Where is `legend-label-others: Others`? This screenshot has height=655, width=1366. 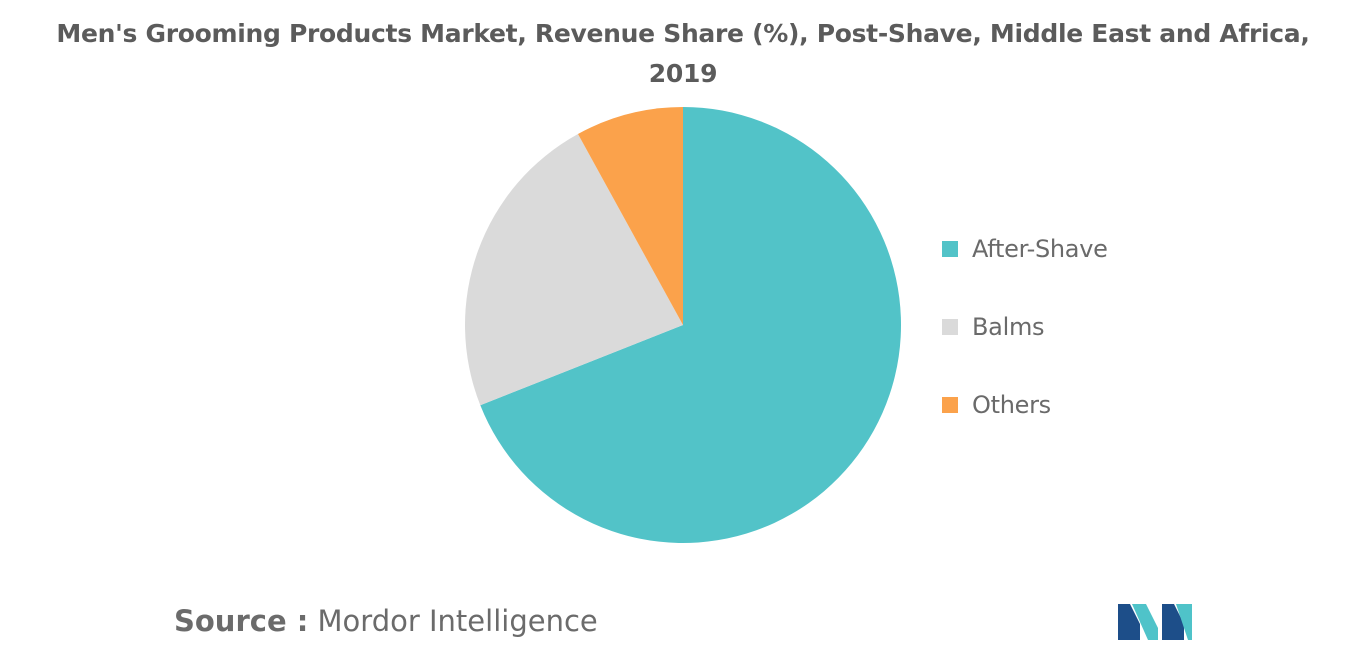
legend-label-others: Others is located at coordinates (1011, 404).